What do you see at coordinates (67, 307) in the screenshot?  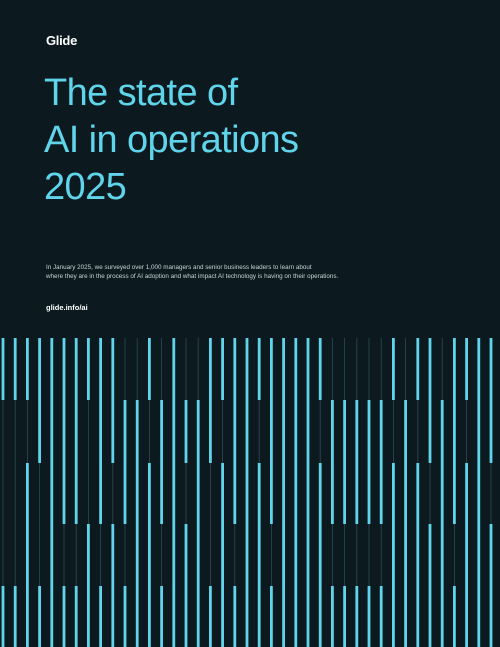 I see `report-url-link: glide.info/ai` at bounding box center [67, 307].